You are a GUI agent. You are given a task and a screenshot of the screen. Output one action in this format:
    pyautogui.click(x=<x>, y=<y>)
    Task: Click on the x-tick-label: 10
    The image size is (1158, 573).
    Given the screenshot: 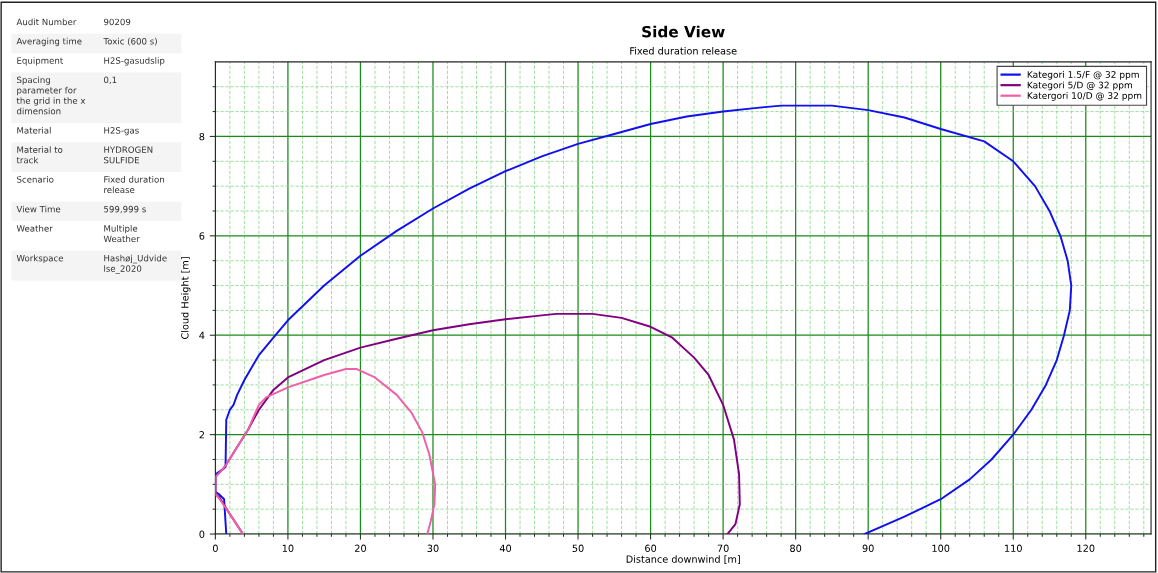 What is the action you would take?
    pyautogui.click(x=288, y=548)
    